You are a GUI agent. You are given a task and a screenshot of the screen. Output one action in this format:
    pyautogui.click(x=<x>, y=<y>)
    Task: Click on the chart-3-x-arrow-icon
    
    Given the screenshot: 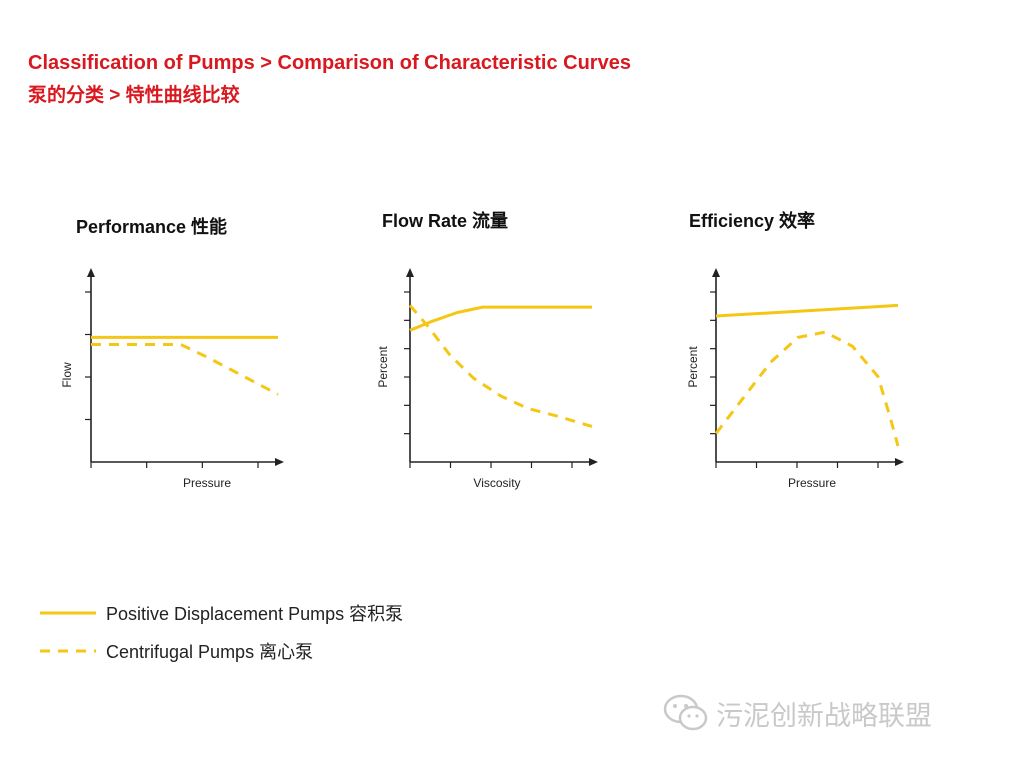 What is the action you would take?
    pyautogui.click(x=899, y=462)
    